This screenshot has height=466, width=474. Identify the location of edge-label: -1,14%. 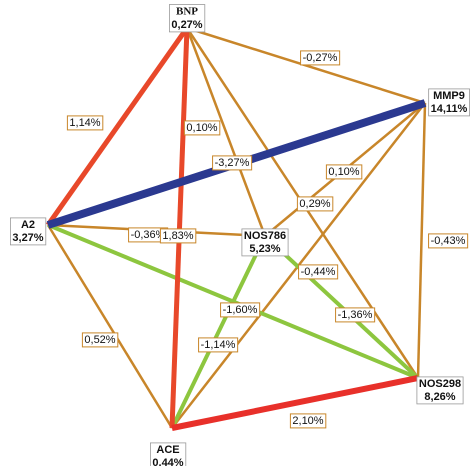
(218, 345).